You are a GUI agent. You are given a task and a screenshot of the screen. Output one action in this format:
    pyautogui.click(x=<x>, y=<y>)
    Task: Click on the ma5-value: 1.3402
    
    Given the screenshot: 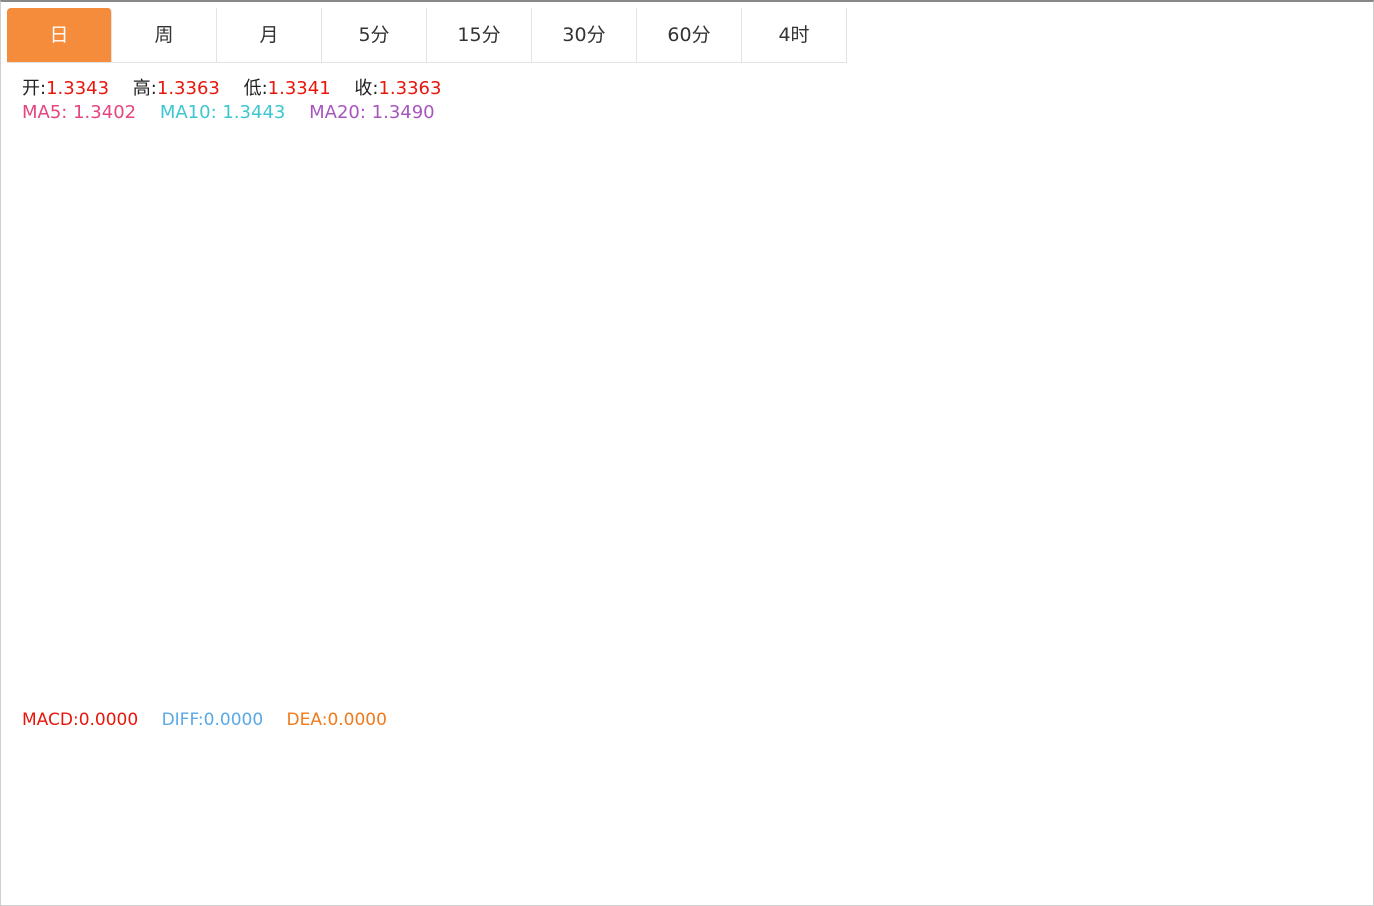 What is the action you would take?
    pyautogui.click(x=105, y=112)
    